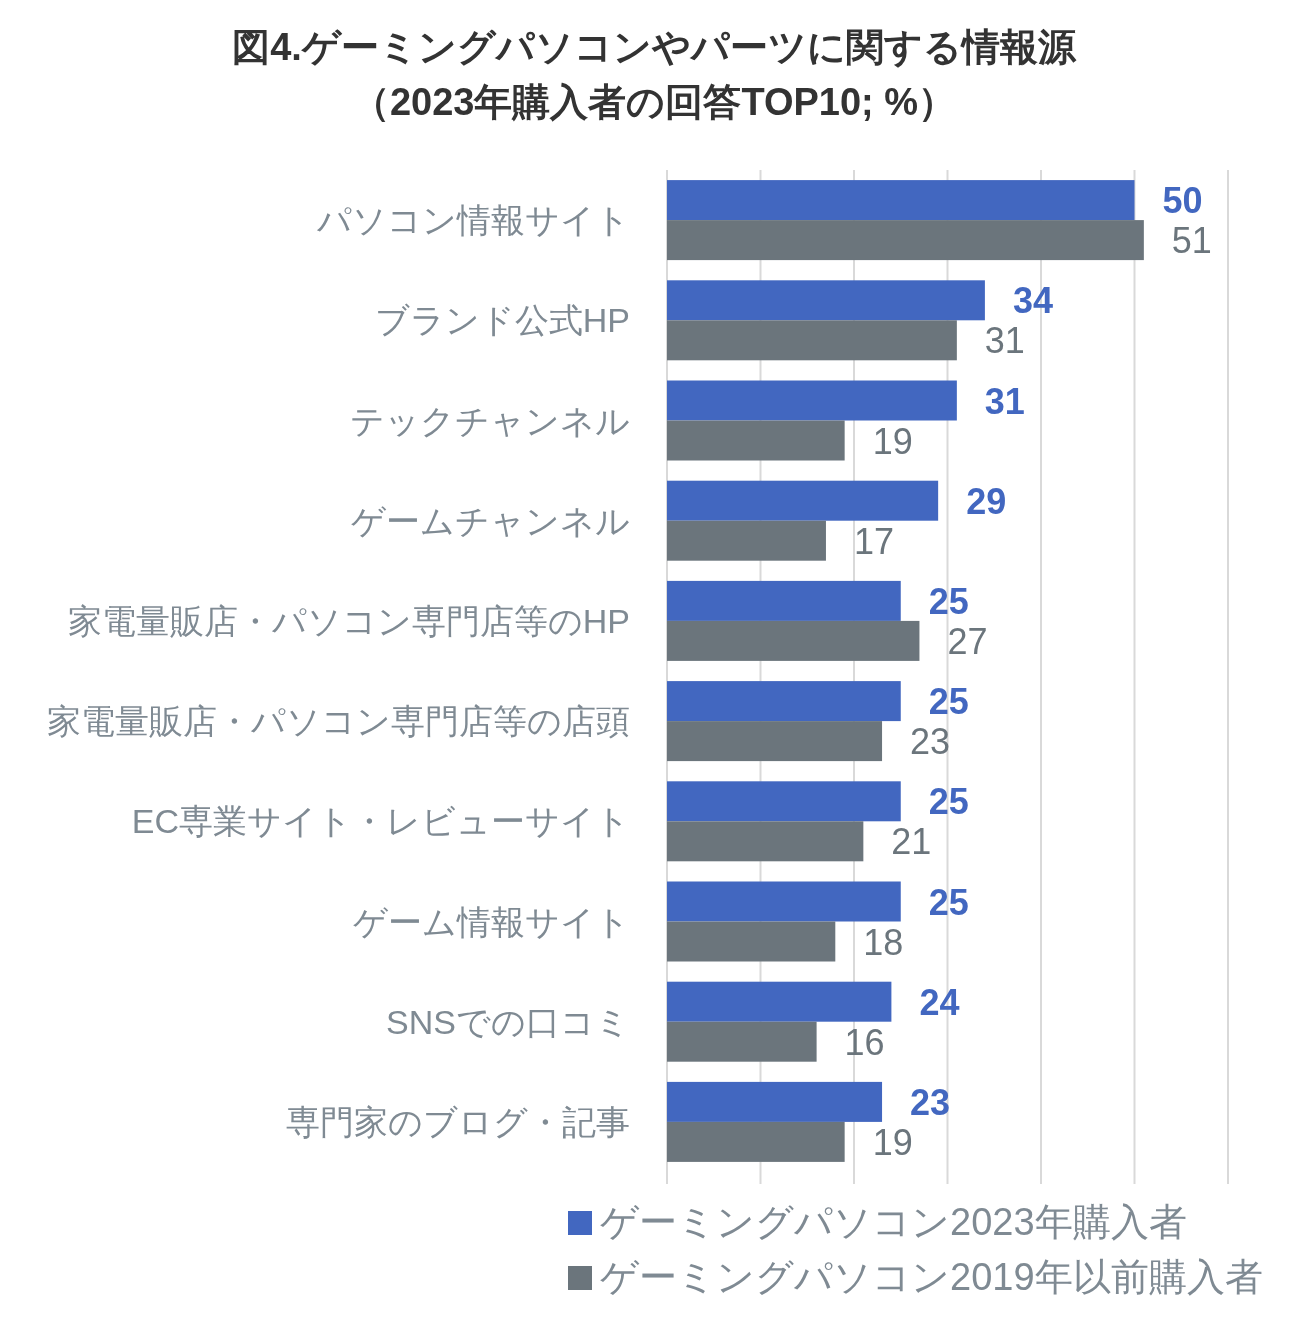  What do you see at coordinates (911, 842) in the screenshot?
I see `data-label: 21` at bounding box center [911, 842].